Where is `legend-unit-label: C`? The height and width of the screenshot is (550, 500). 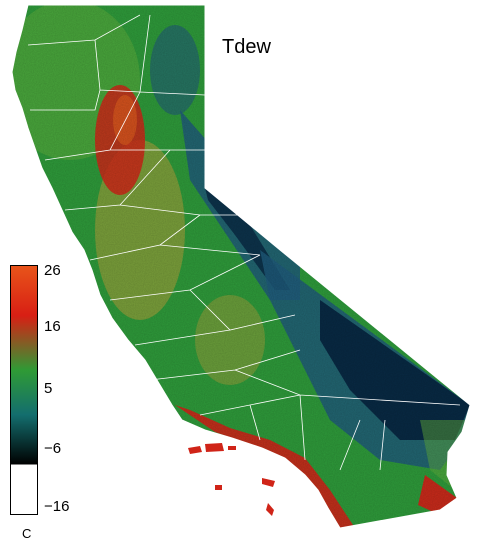
legend-unit-label: C is located at coordinates (27, 533).